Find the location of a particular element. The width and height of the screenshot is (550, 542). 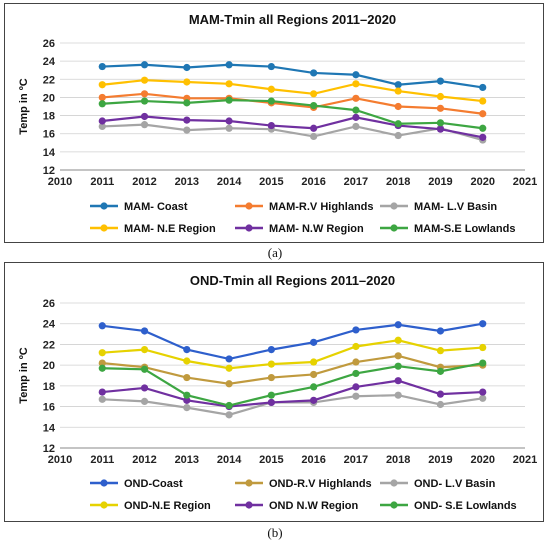

legend-label: MAM- N.W Region is located at coordinates (316, 229).